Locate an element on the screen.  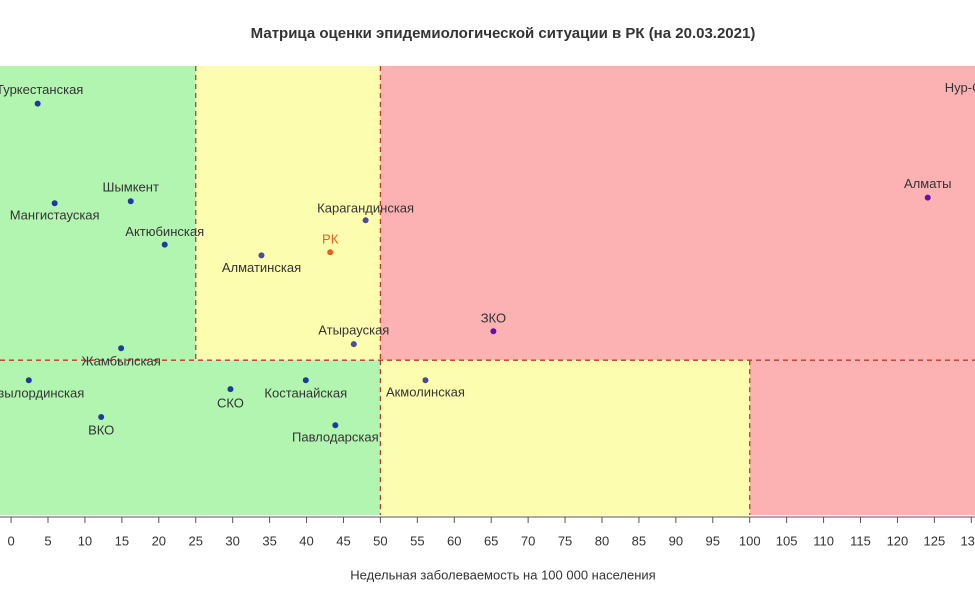
x-tick-label: 10 is located at coordinates (85, 540).